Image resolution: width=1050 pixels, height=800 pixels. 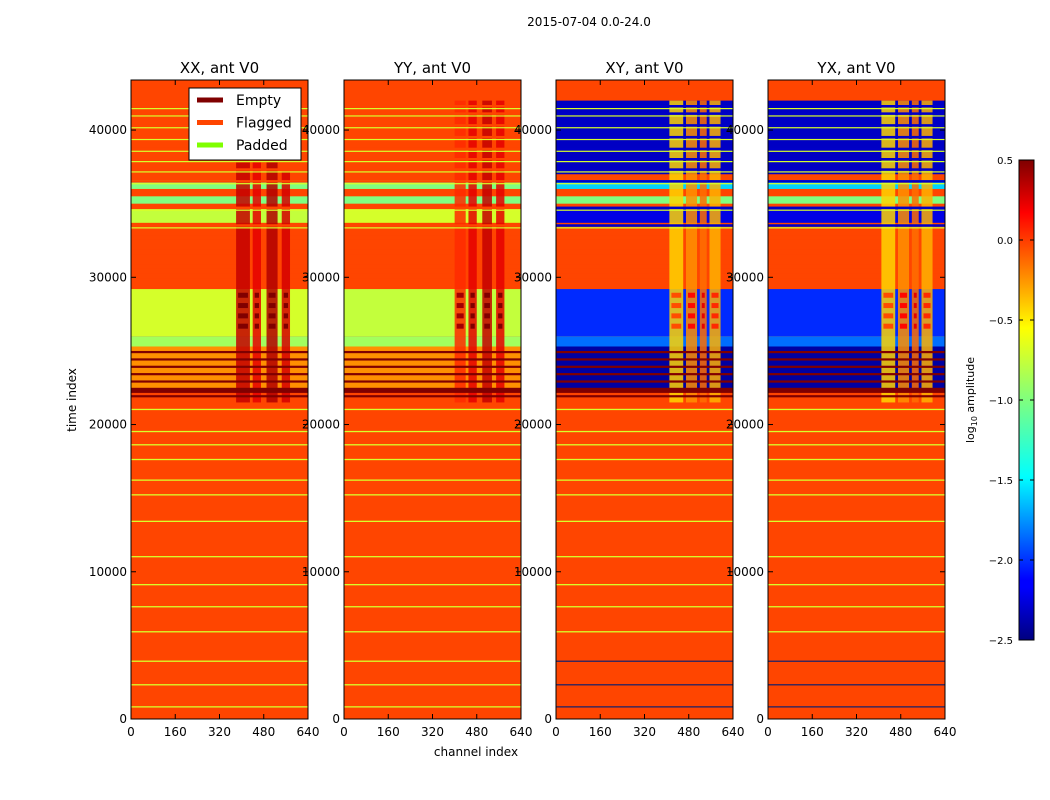 What do you see at coordinates (219, 732) in the screenshot?
I see `x-tick-label: 320` at bounding box center [219, 732].